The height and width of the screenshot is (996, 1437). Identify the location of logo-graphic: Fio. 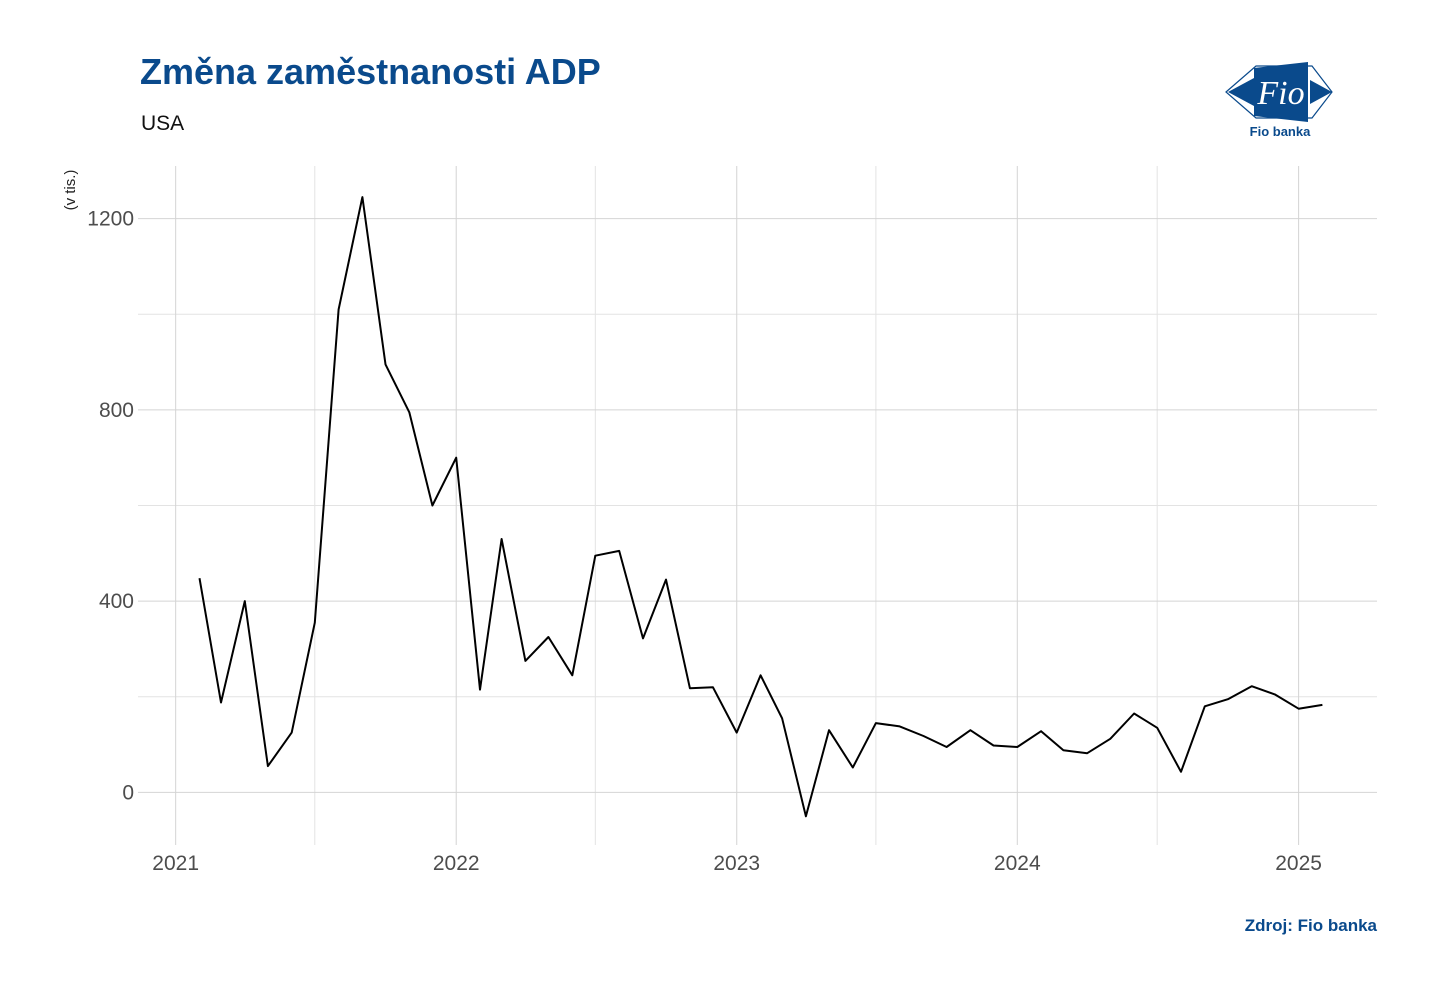
(1279, 92).